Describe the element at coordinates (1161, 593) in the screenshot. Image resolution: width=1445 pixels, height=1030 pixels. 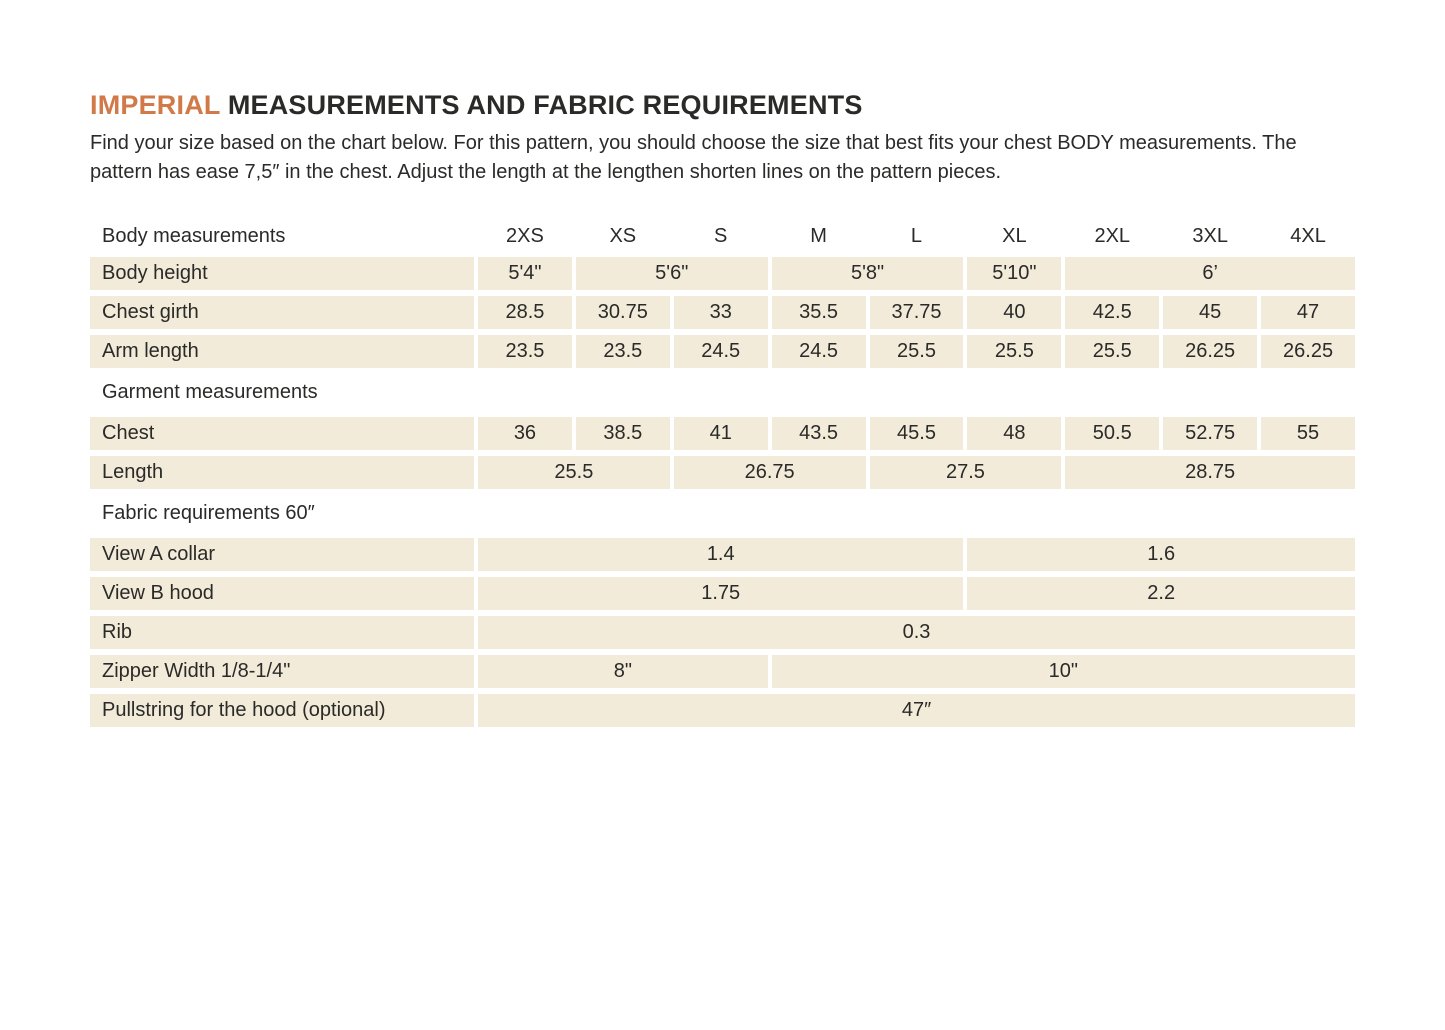
I see `value-cell: 2.2` at that location.